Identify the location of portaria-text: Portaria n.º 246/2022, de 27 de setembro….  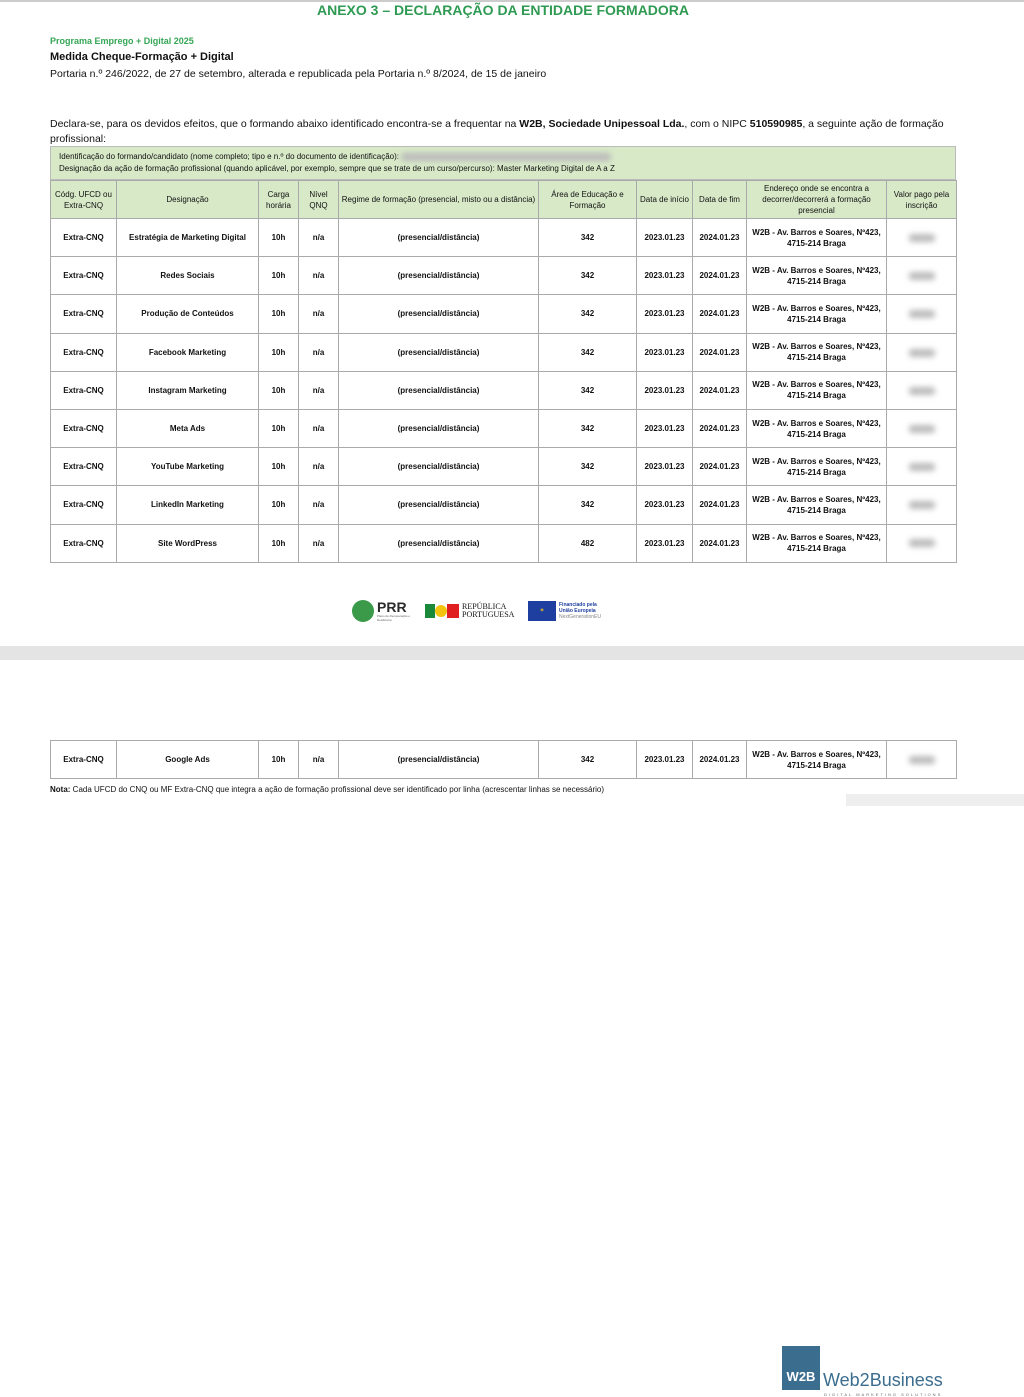
(298, 74).